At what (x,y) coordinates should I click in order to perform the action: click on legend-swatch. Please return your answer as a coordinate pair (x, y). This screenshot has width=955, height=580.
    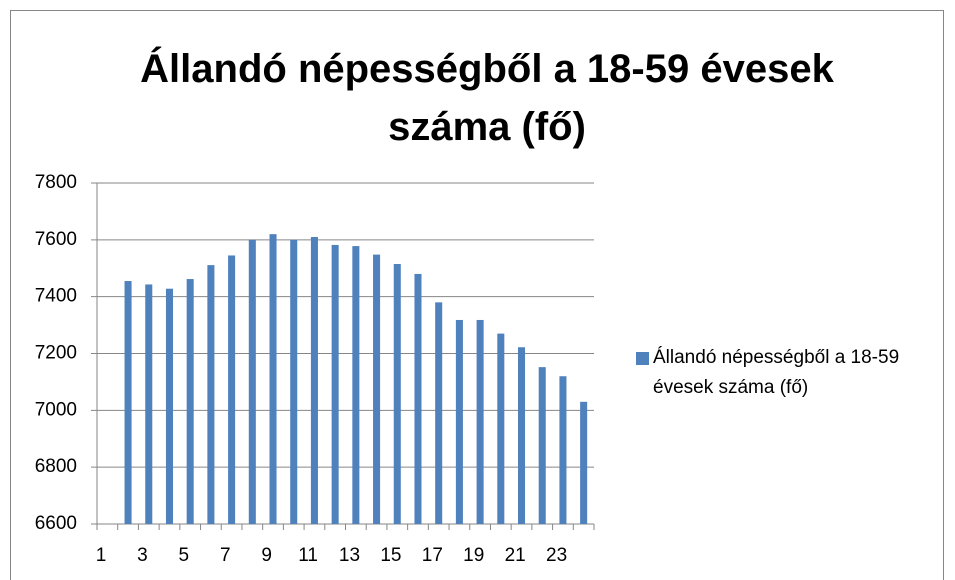
    Looking at the image, I should click on (642, 358).